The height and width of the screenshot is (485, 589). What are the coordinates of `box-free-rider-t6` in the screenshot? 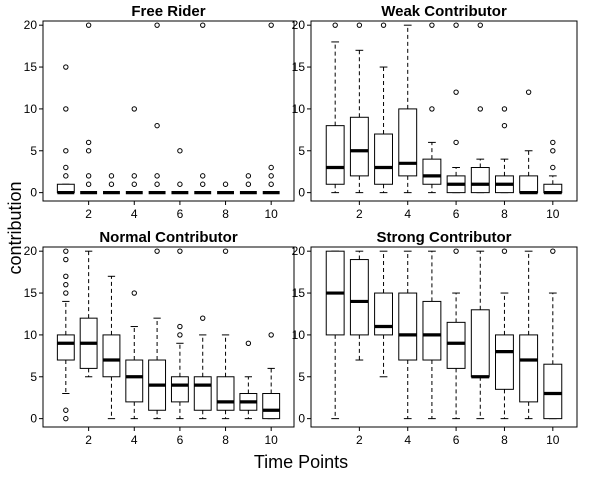 It's located at (180, 171).